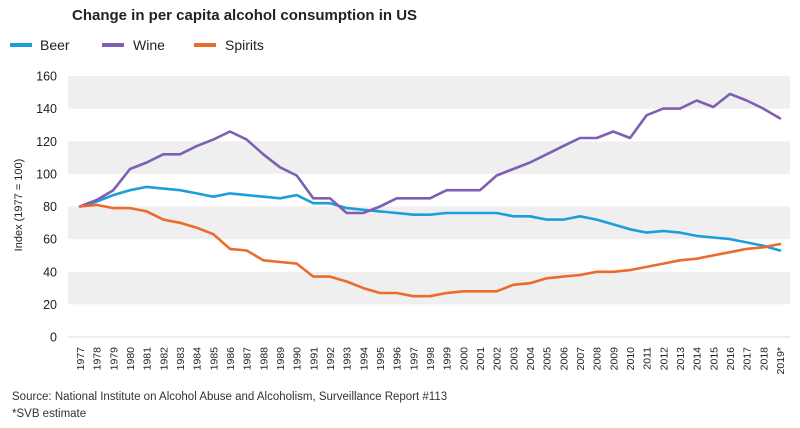 The width and height of the screenshot is (800, 428). Describe the element at coordinates (714, 359) in the screenshot. I see `x-tick-label: 2015` at that location.